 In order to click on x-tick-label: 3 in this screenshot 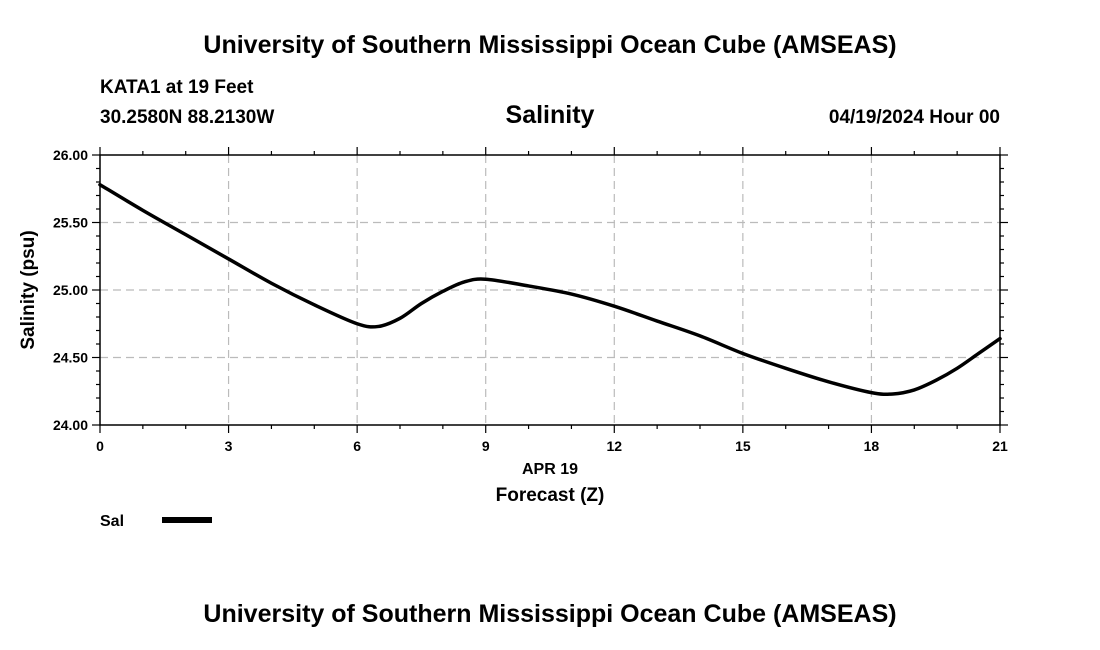, I will do `click(229, 446)`.